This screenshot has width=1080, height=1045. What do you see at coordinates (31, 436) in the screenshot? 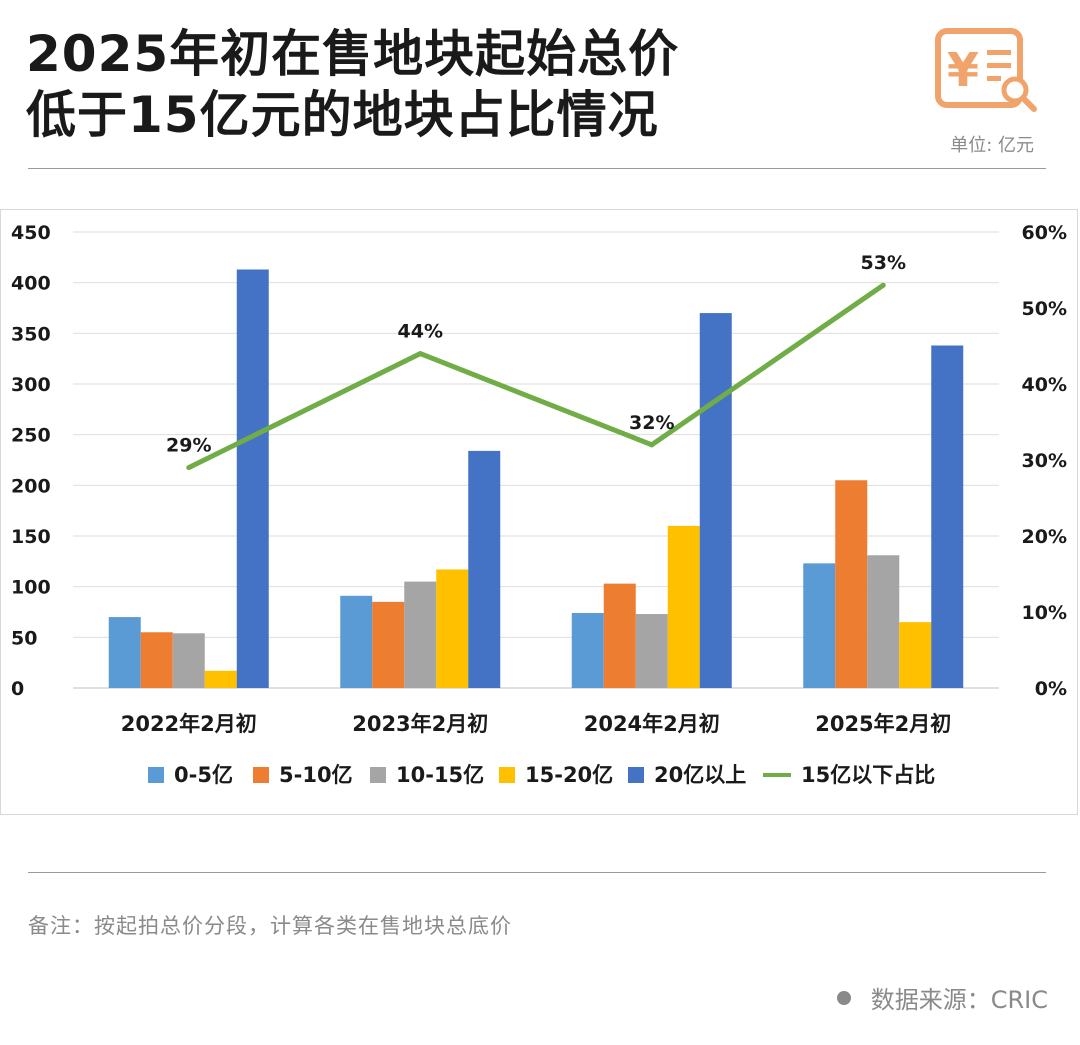
I see `y-left-tick-label: 250` at bounding box center [31, 436].